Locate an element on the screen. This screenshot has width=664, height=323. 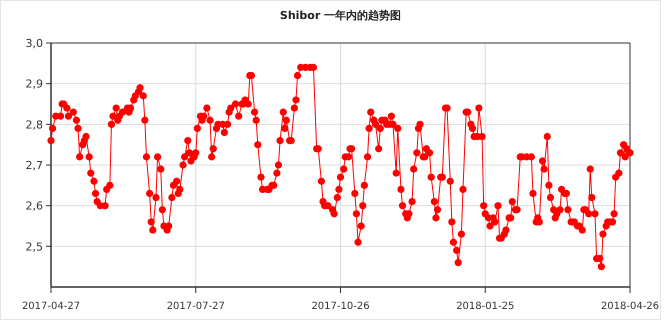
x-tick-label: 2017-07-27 is located at coordinates (195, 306).